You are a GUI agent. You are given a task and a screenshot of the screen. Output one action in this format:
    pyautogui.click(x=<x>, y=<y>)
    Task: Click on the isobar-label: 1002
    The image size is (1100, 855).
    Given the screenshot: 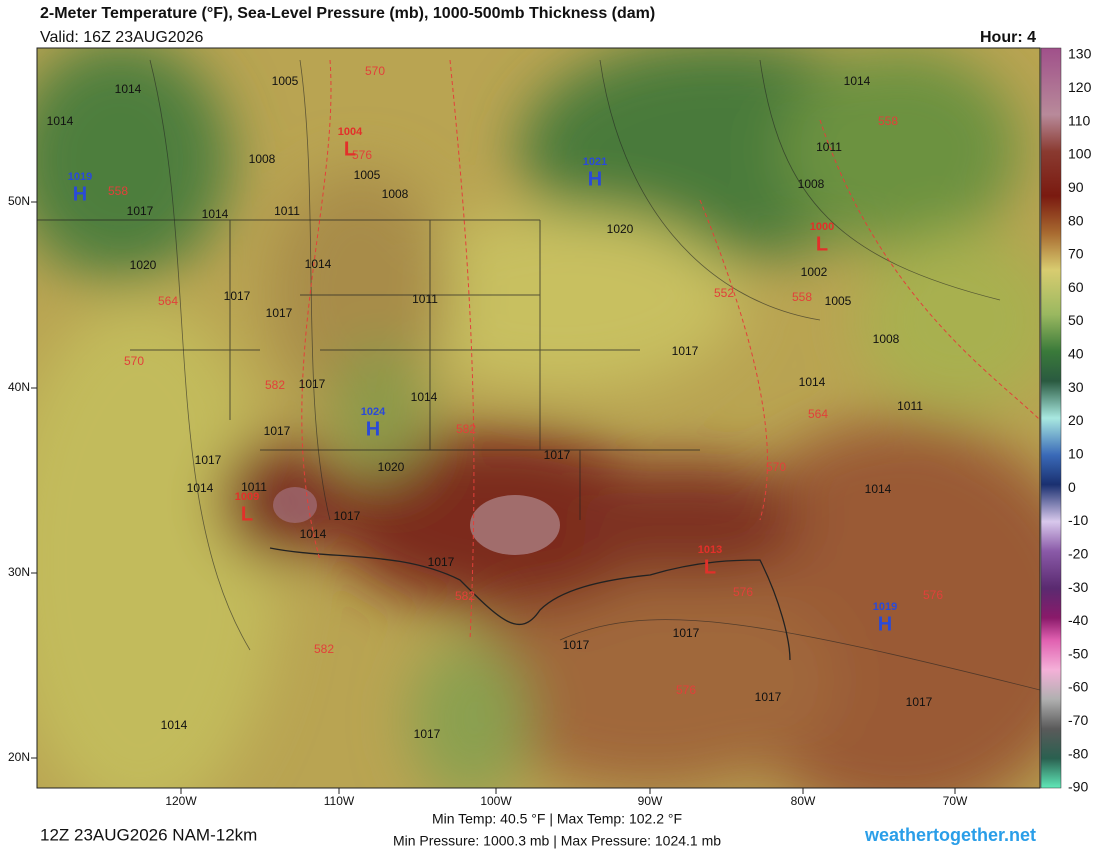 What is the action you would take?
    pyautogui.click(x=814, y=272)
    